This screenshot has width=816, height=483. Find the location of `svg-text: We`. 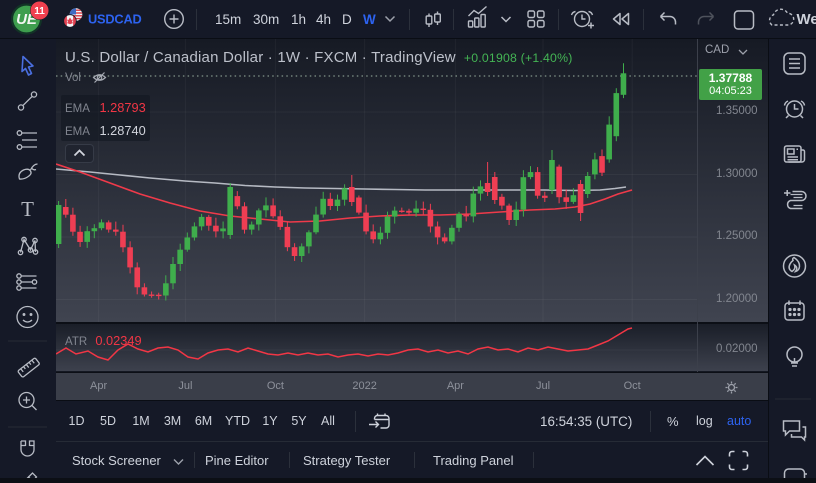

svg-text: We is located at coordinates (806, 19).